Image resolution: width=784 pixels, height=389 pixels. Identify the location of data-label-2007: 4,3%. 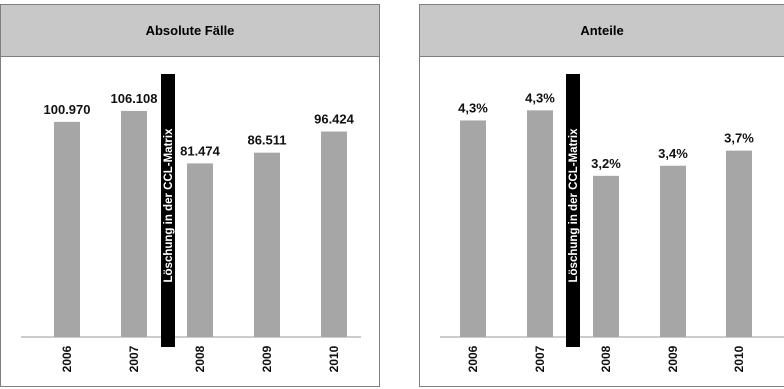
(540, 97).